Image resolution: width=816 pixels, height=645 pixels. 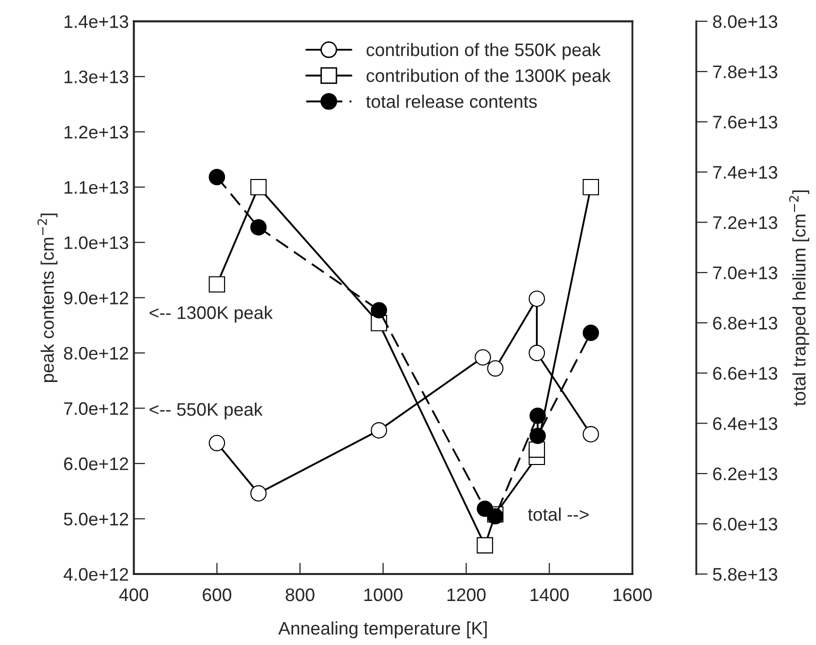 I want to click on annotation: <-- 1300K peak, so click(x=211, y=314).